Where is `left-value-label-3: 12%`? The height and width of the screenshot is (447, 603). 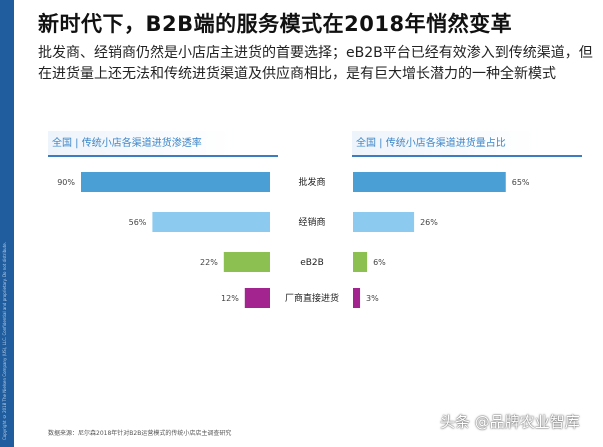
left-value-label-3: 12% is located at coordinates (230, 298).